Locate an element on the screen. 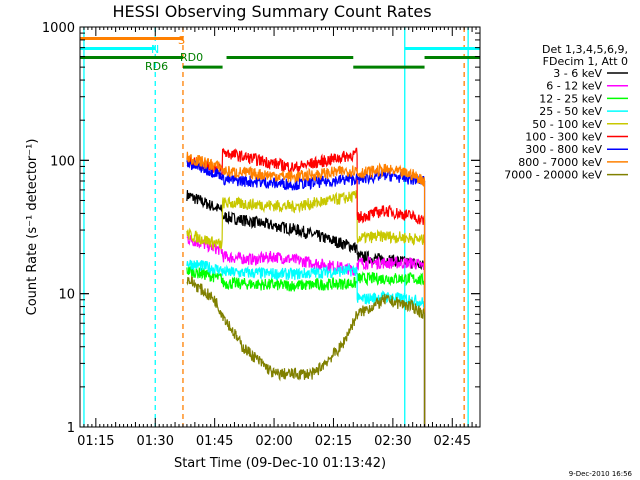 This screenshot has width=640, height=480. legend-header-line-1: Det 1,3,4,5,6,9, is located at coordinates (585, 49).